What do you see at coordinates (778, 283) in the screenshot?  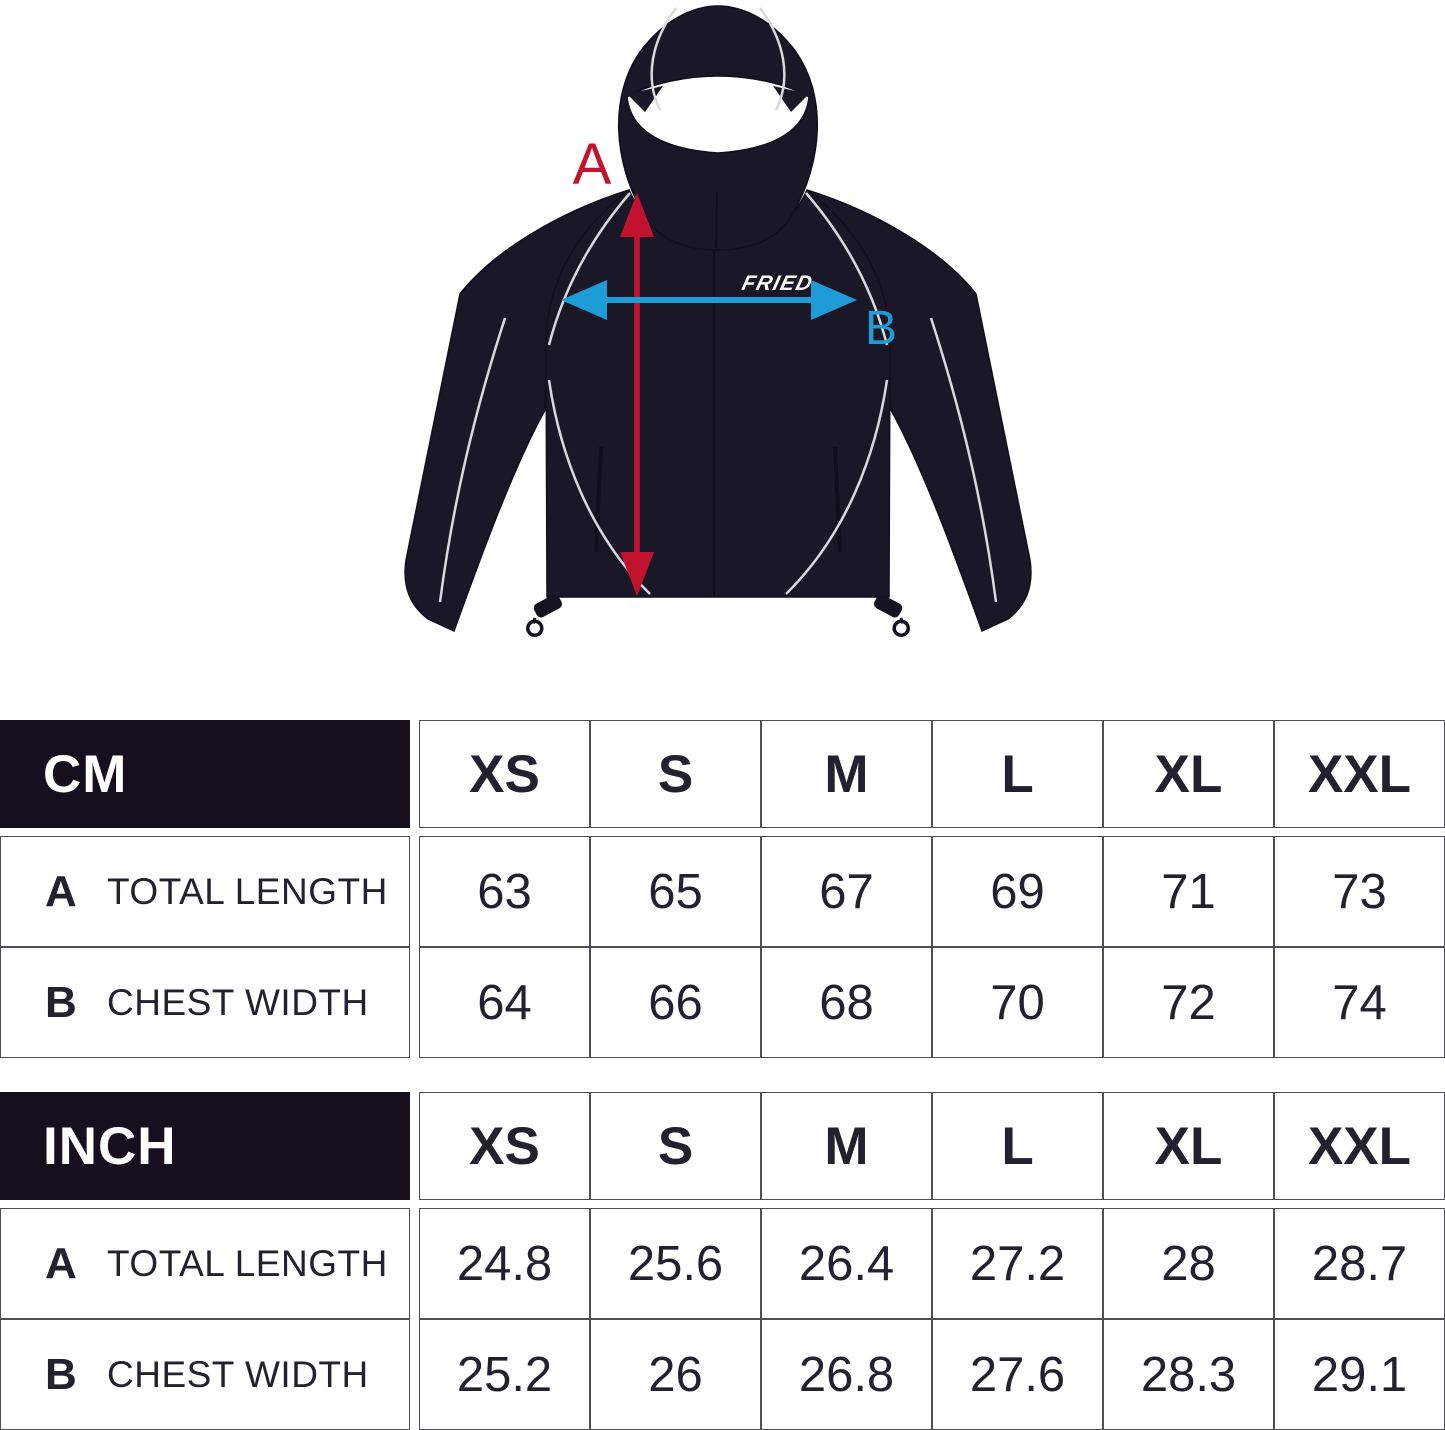 I see `brand-logo: FRIED` at bounding box center [778, 283].